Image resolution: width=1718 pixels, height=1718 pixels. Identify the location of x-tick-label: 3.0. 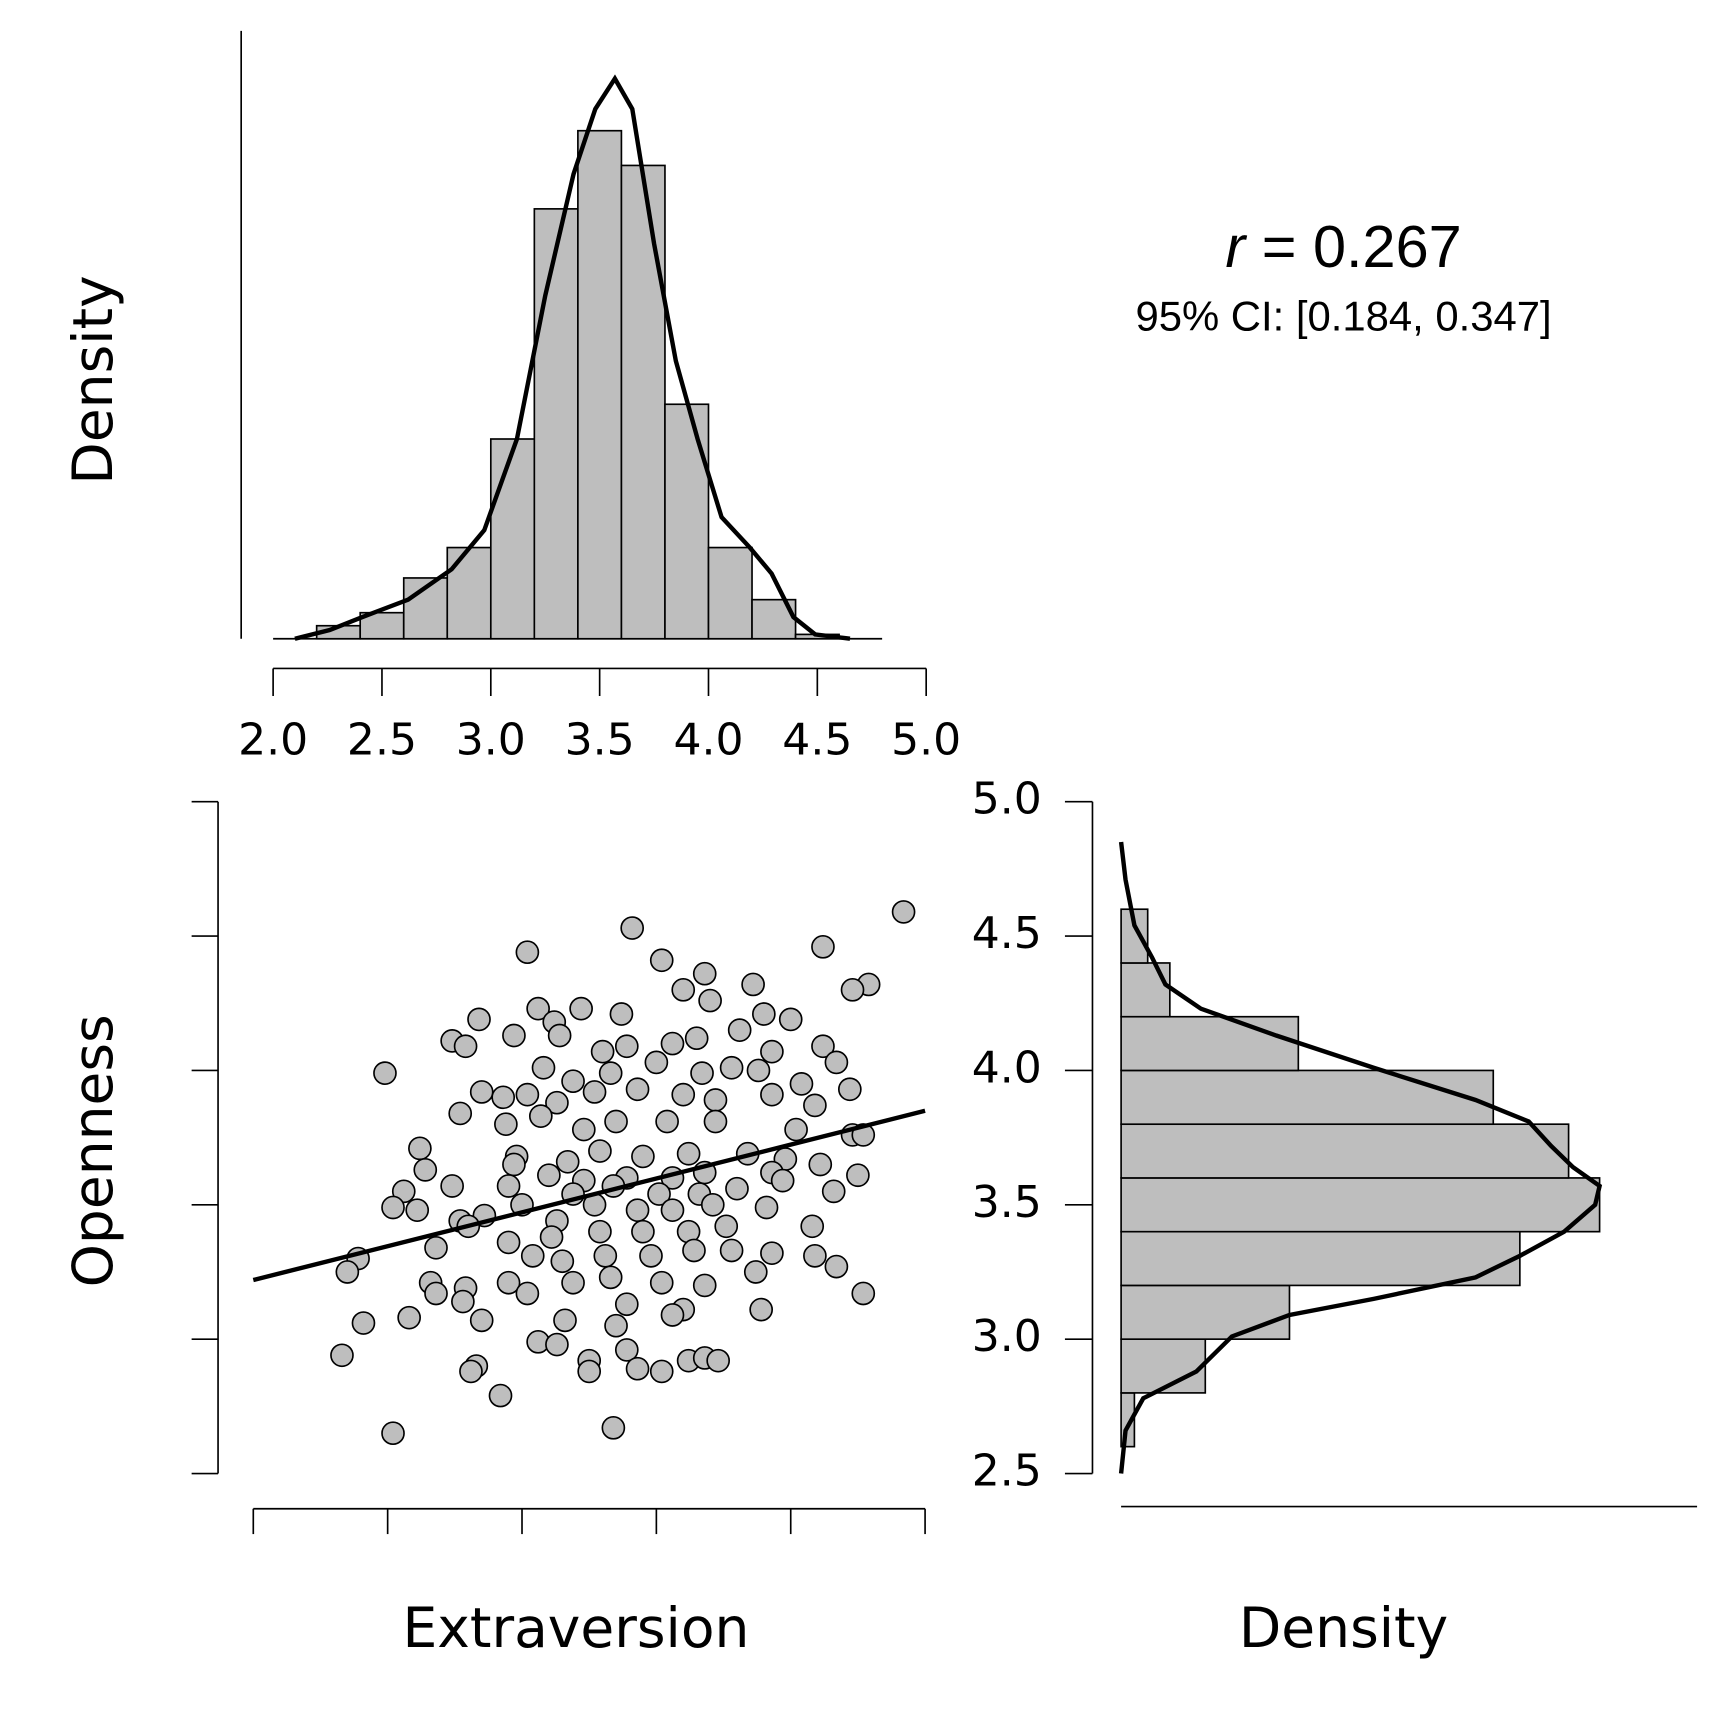
(491, 739).